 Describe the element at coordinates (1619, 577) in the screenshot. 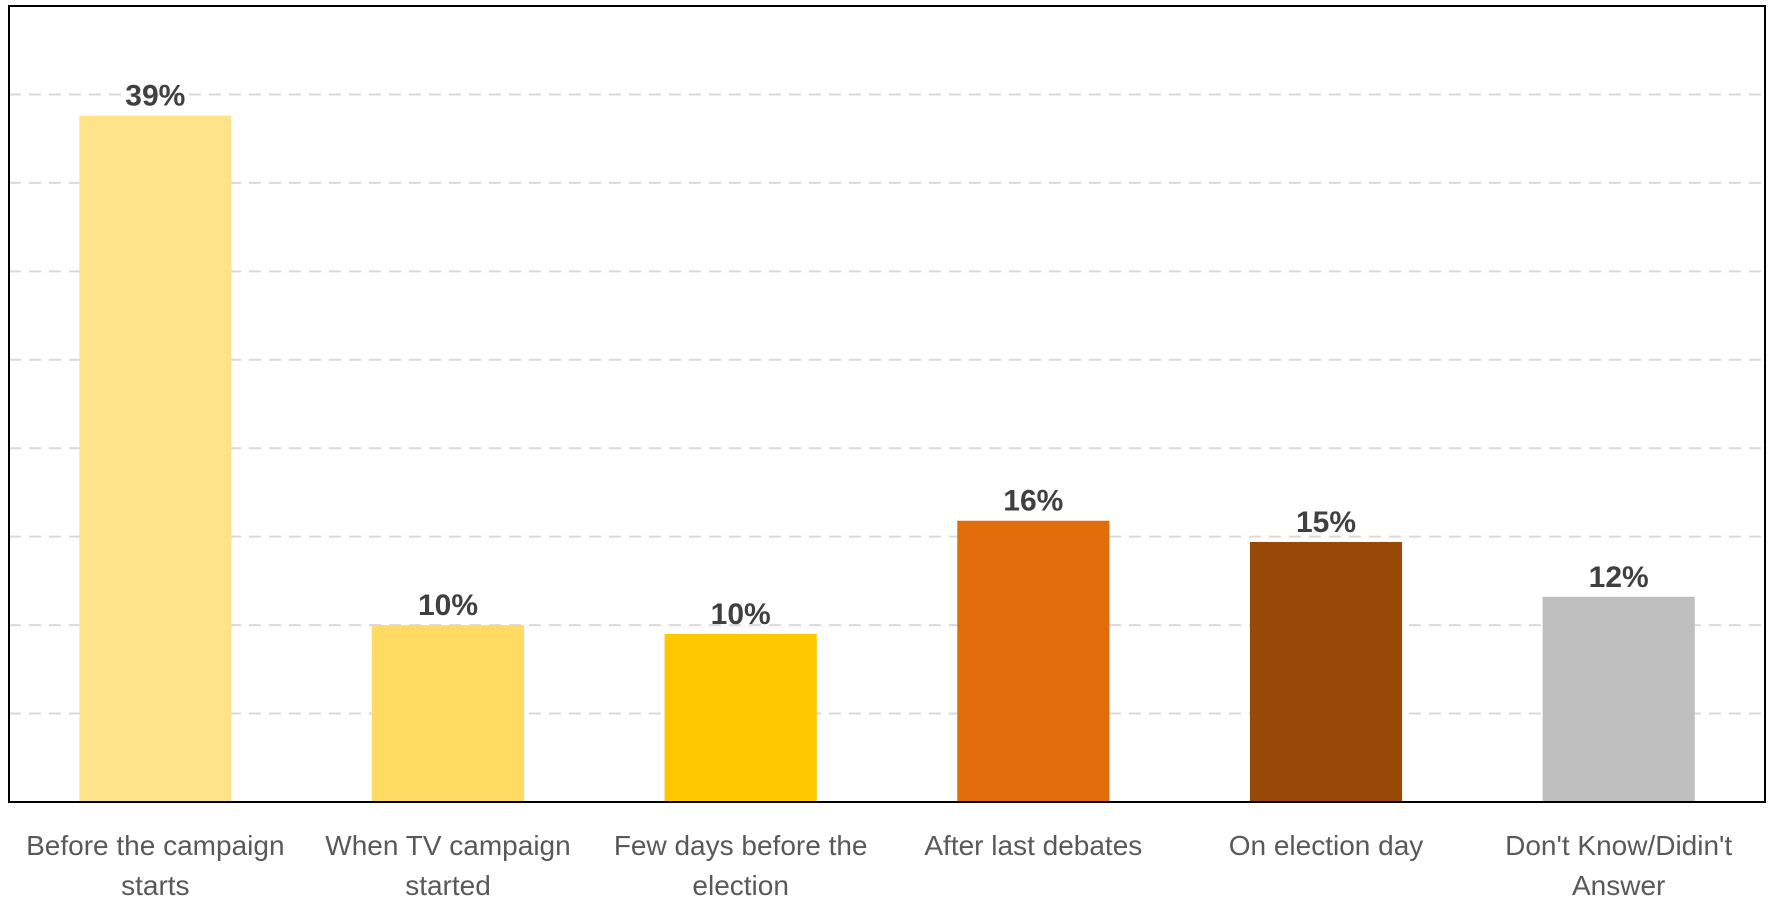

I see `data-label: 12%` at that location.